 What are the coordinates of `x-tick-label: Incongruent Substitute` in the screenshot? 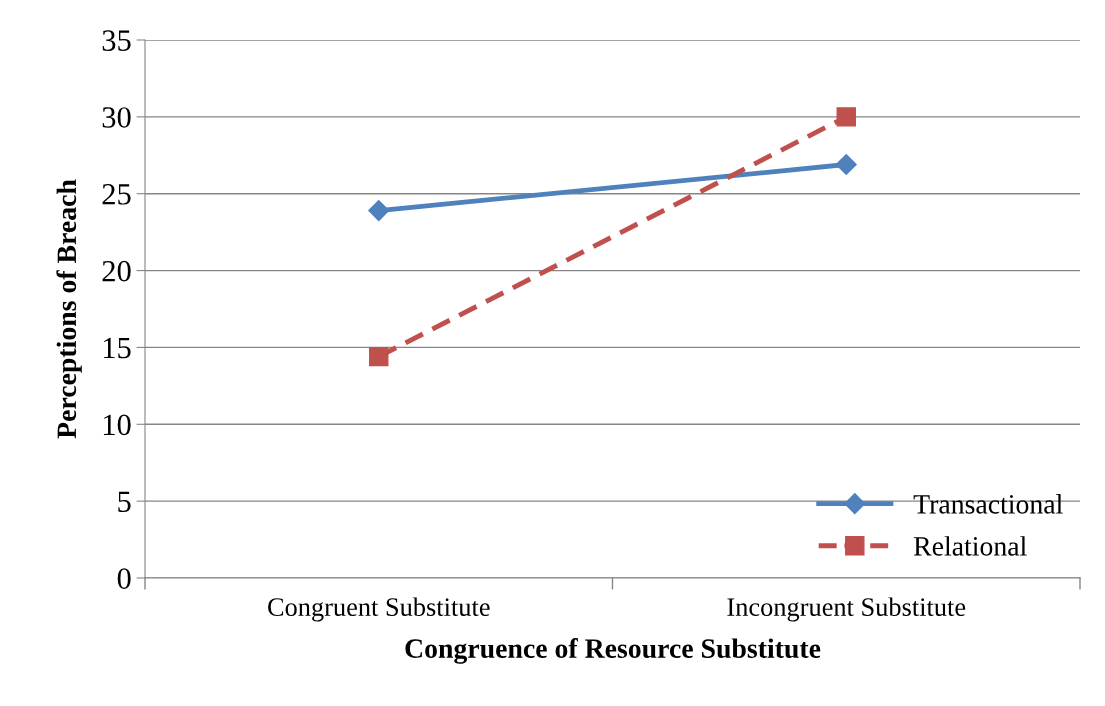 It's located at (846, 609).